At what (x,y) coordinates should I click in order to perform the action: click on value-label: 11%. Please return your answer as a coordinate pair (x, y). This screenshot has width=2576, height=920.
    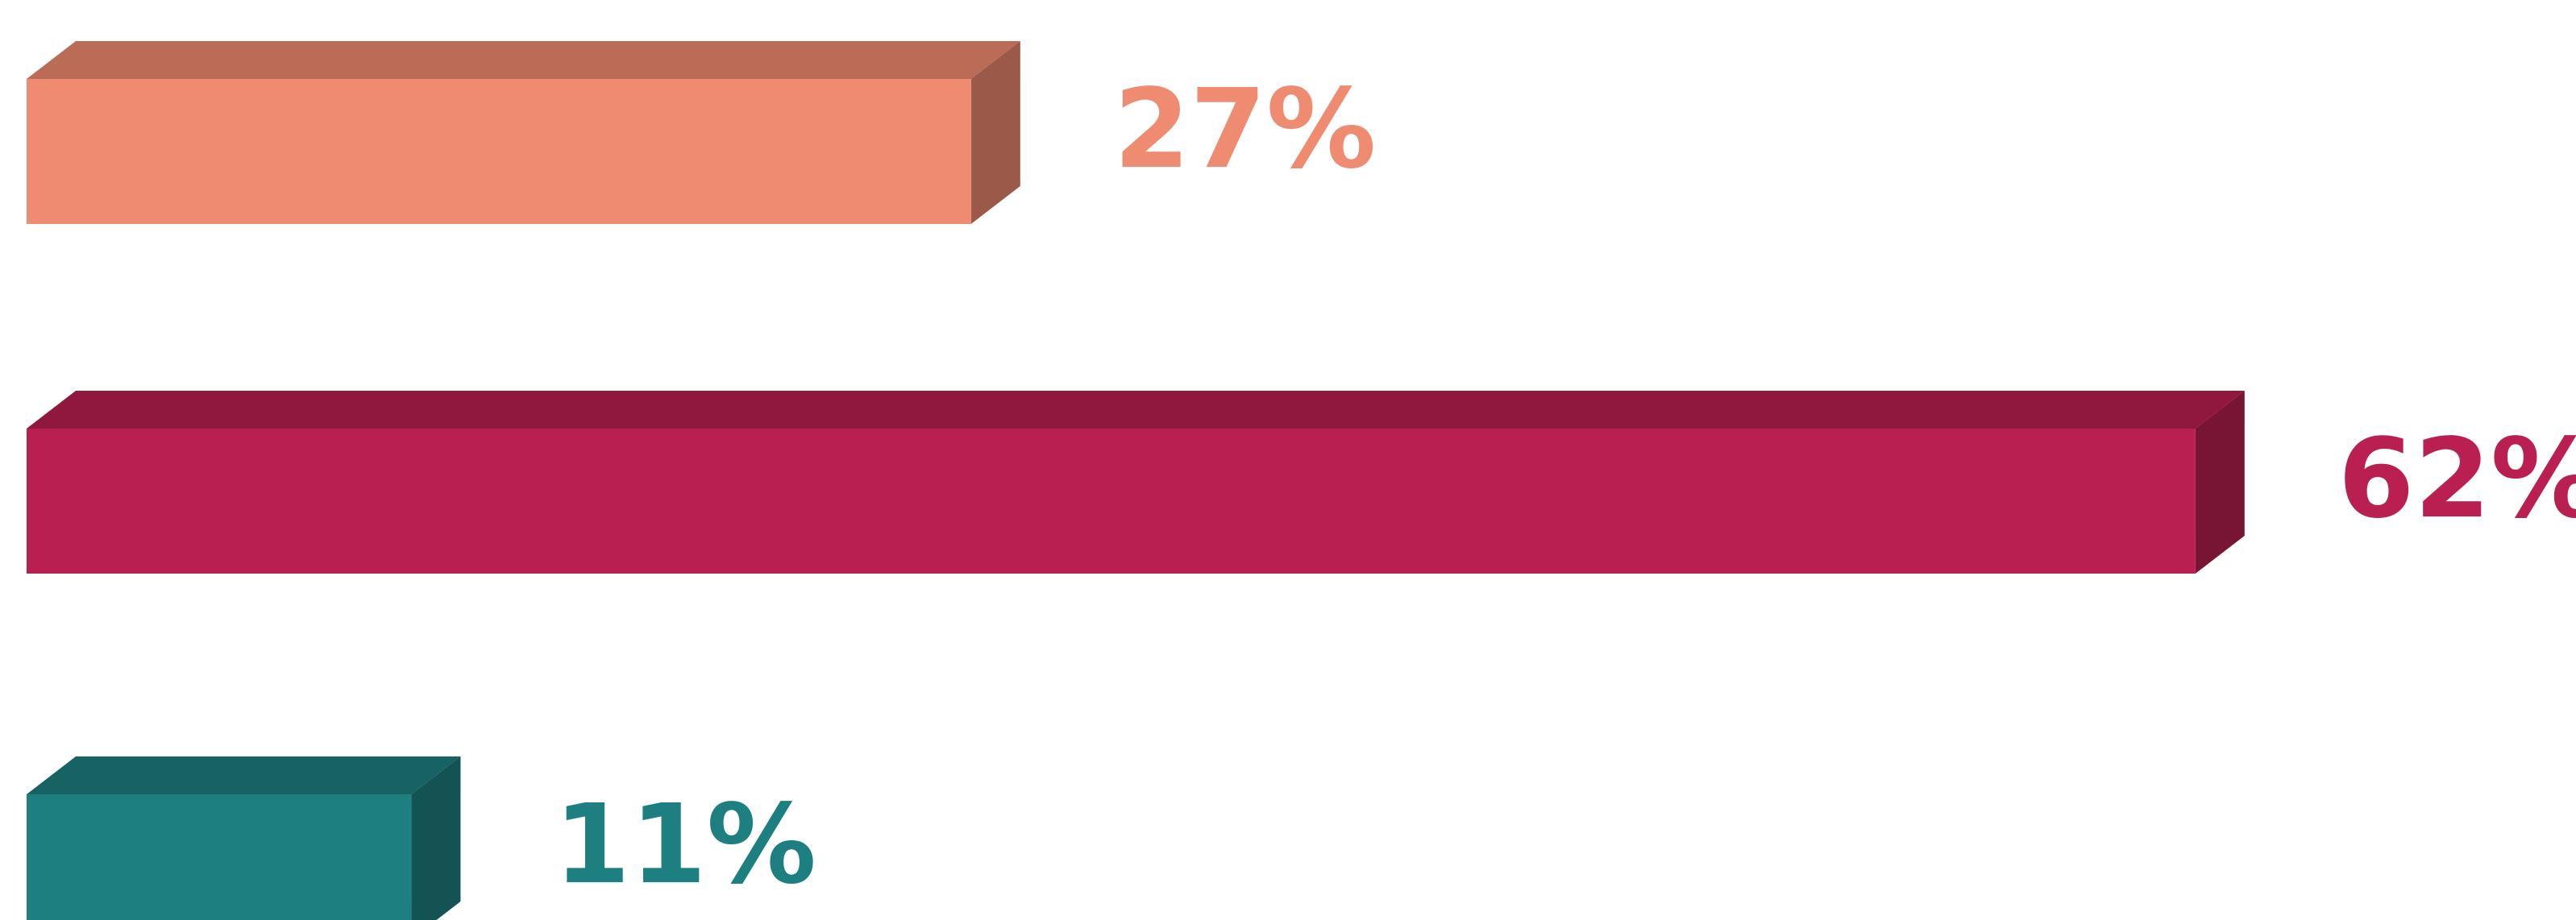
    Looking at the image, I should click on (685, 845).